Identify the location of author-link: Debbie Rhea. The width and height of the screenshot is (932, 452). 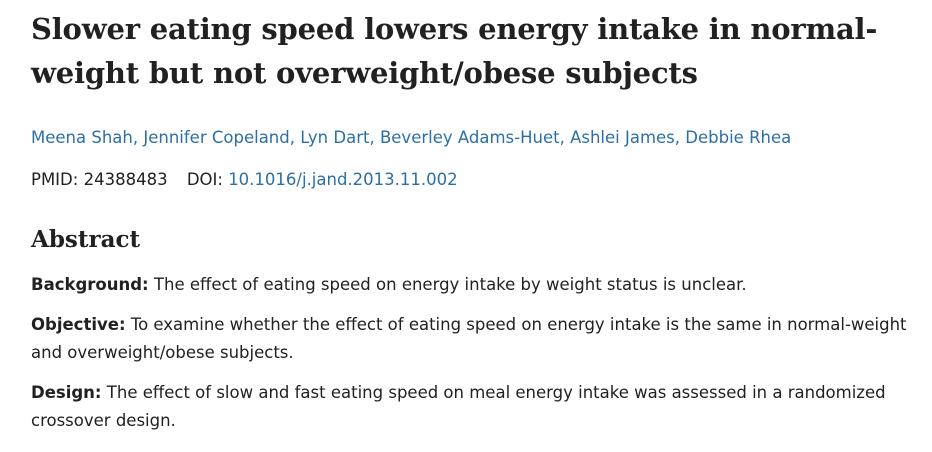
(738, 137).